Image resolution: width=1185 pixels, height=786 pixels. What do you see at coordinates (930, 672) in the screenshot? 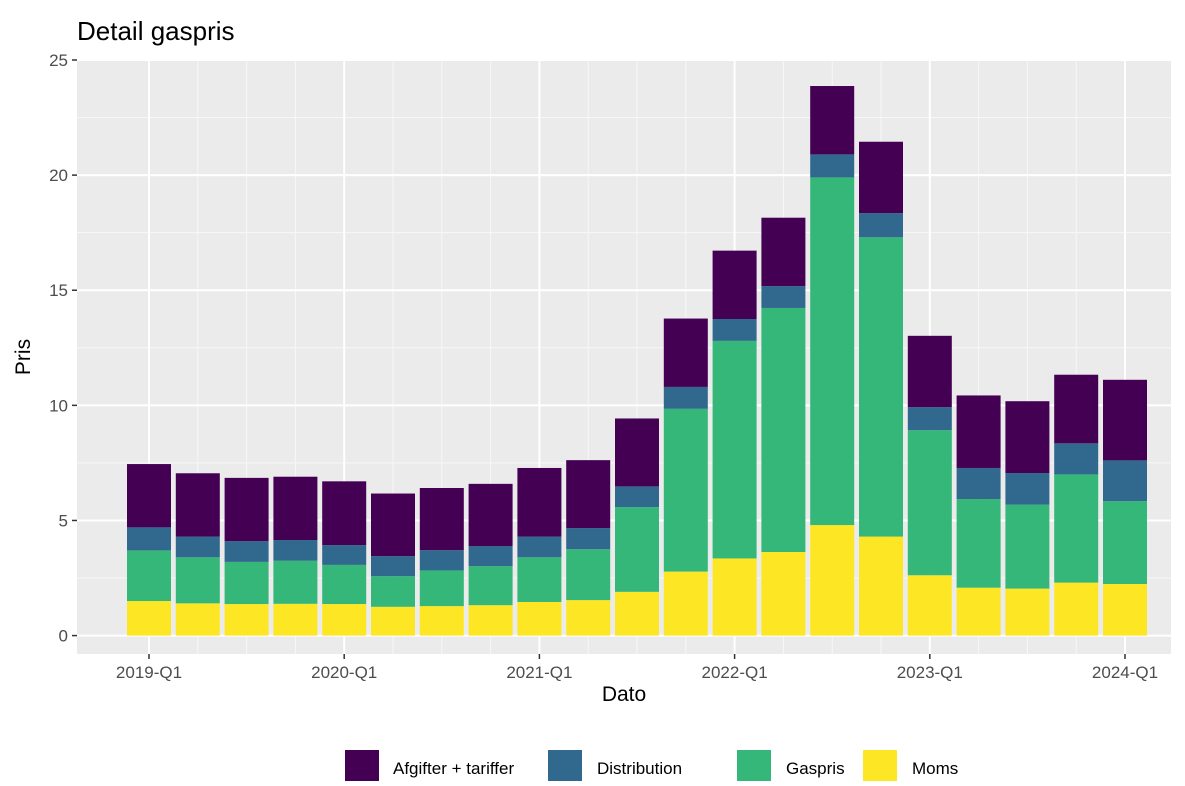
I see `x-tick-label: 2023-Q1` at bounding box center [930, 672].